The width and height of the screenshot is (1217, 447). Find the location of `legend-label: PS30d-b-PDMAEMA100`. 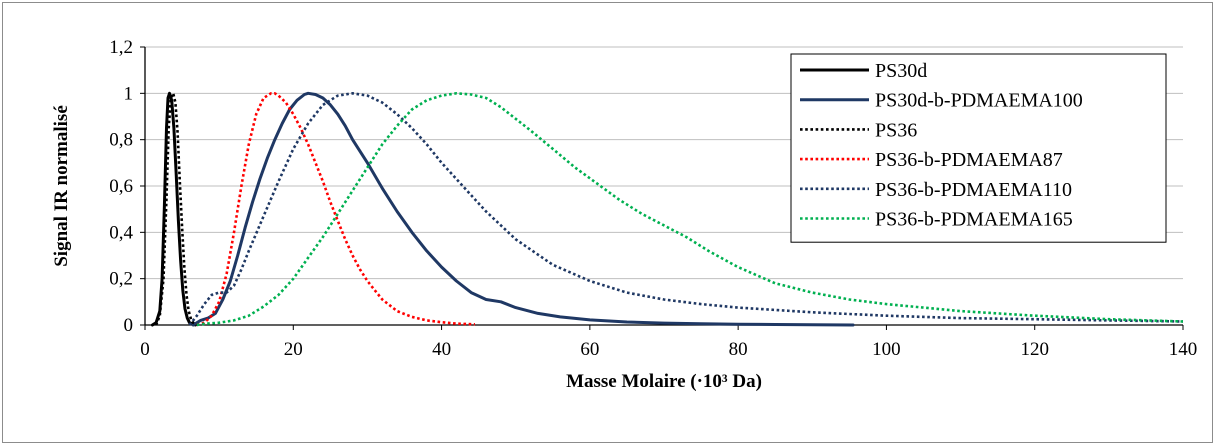

legend-label: PS30d-b-PDMAEMA100 is located at coordinates (979, 101).